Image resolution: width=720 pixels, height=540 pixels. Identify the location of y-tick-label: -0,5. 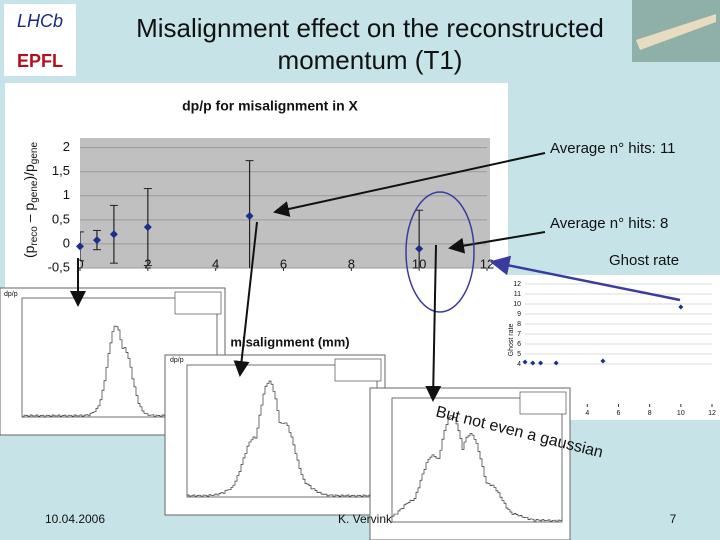
(59, 266).